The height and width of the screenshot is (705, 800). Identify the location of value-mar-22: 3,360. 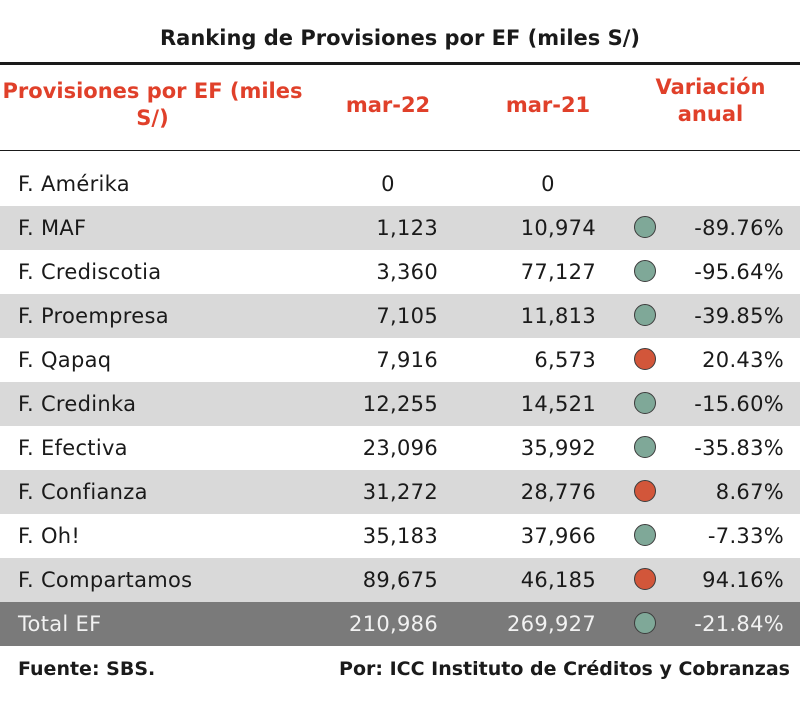
(407, 272).